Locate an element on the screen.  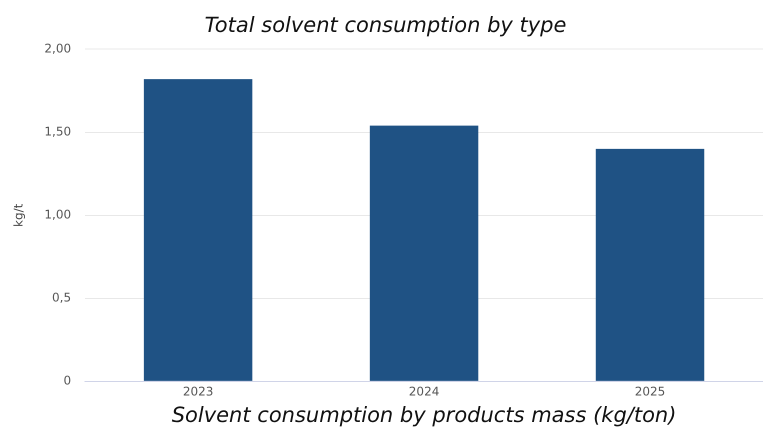
x-tick-label: 2025 is located at coordinates (650, 391).